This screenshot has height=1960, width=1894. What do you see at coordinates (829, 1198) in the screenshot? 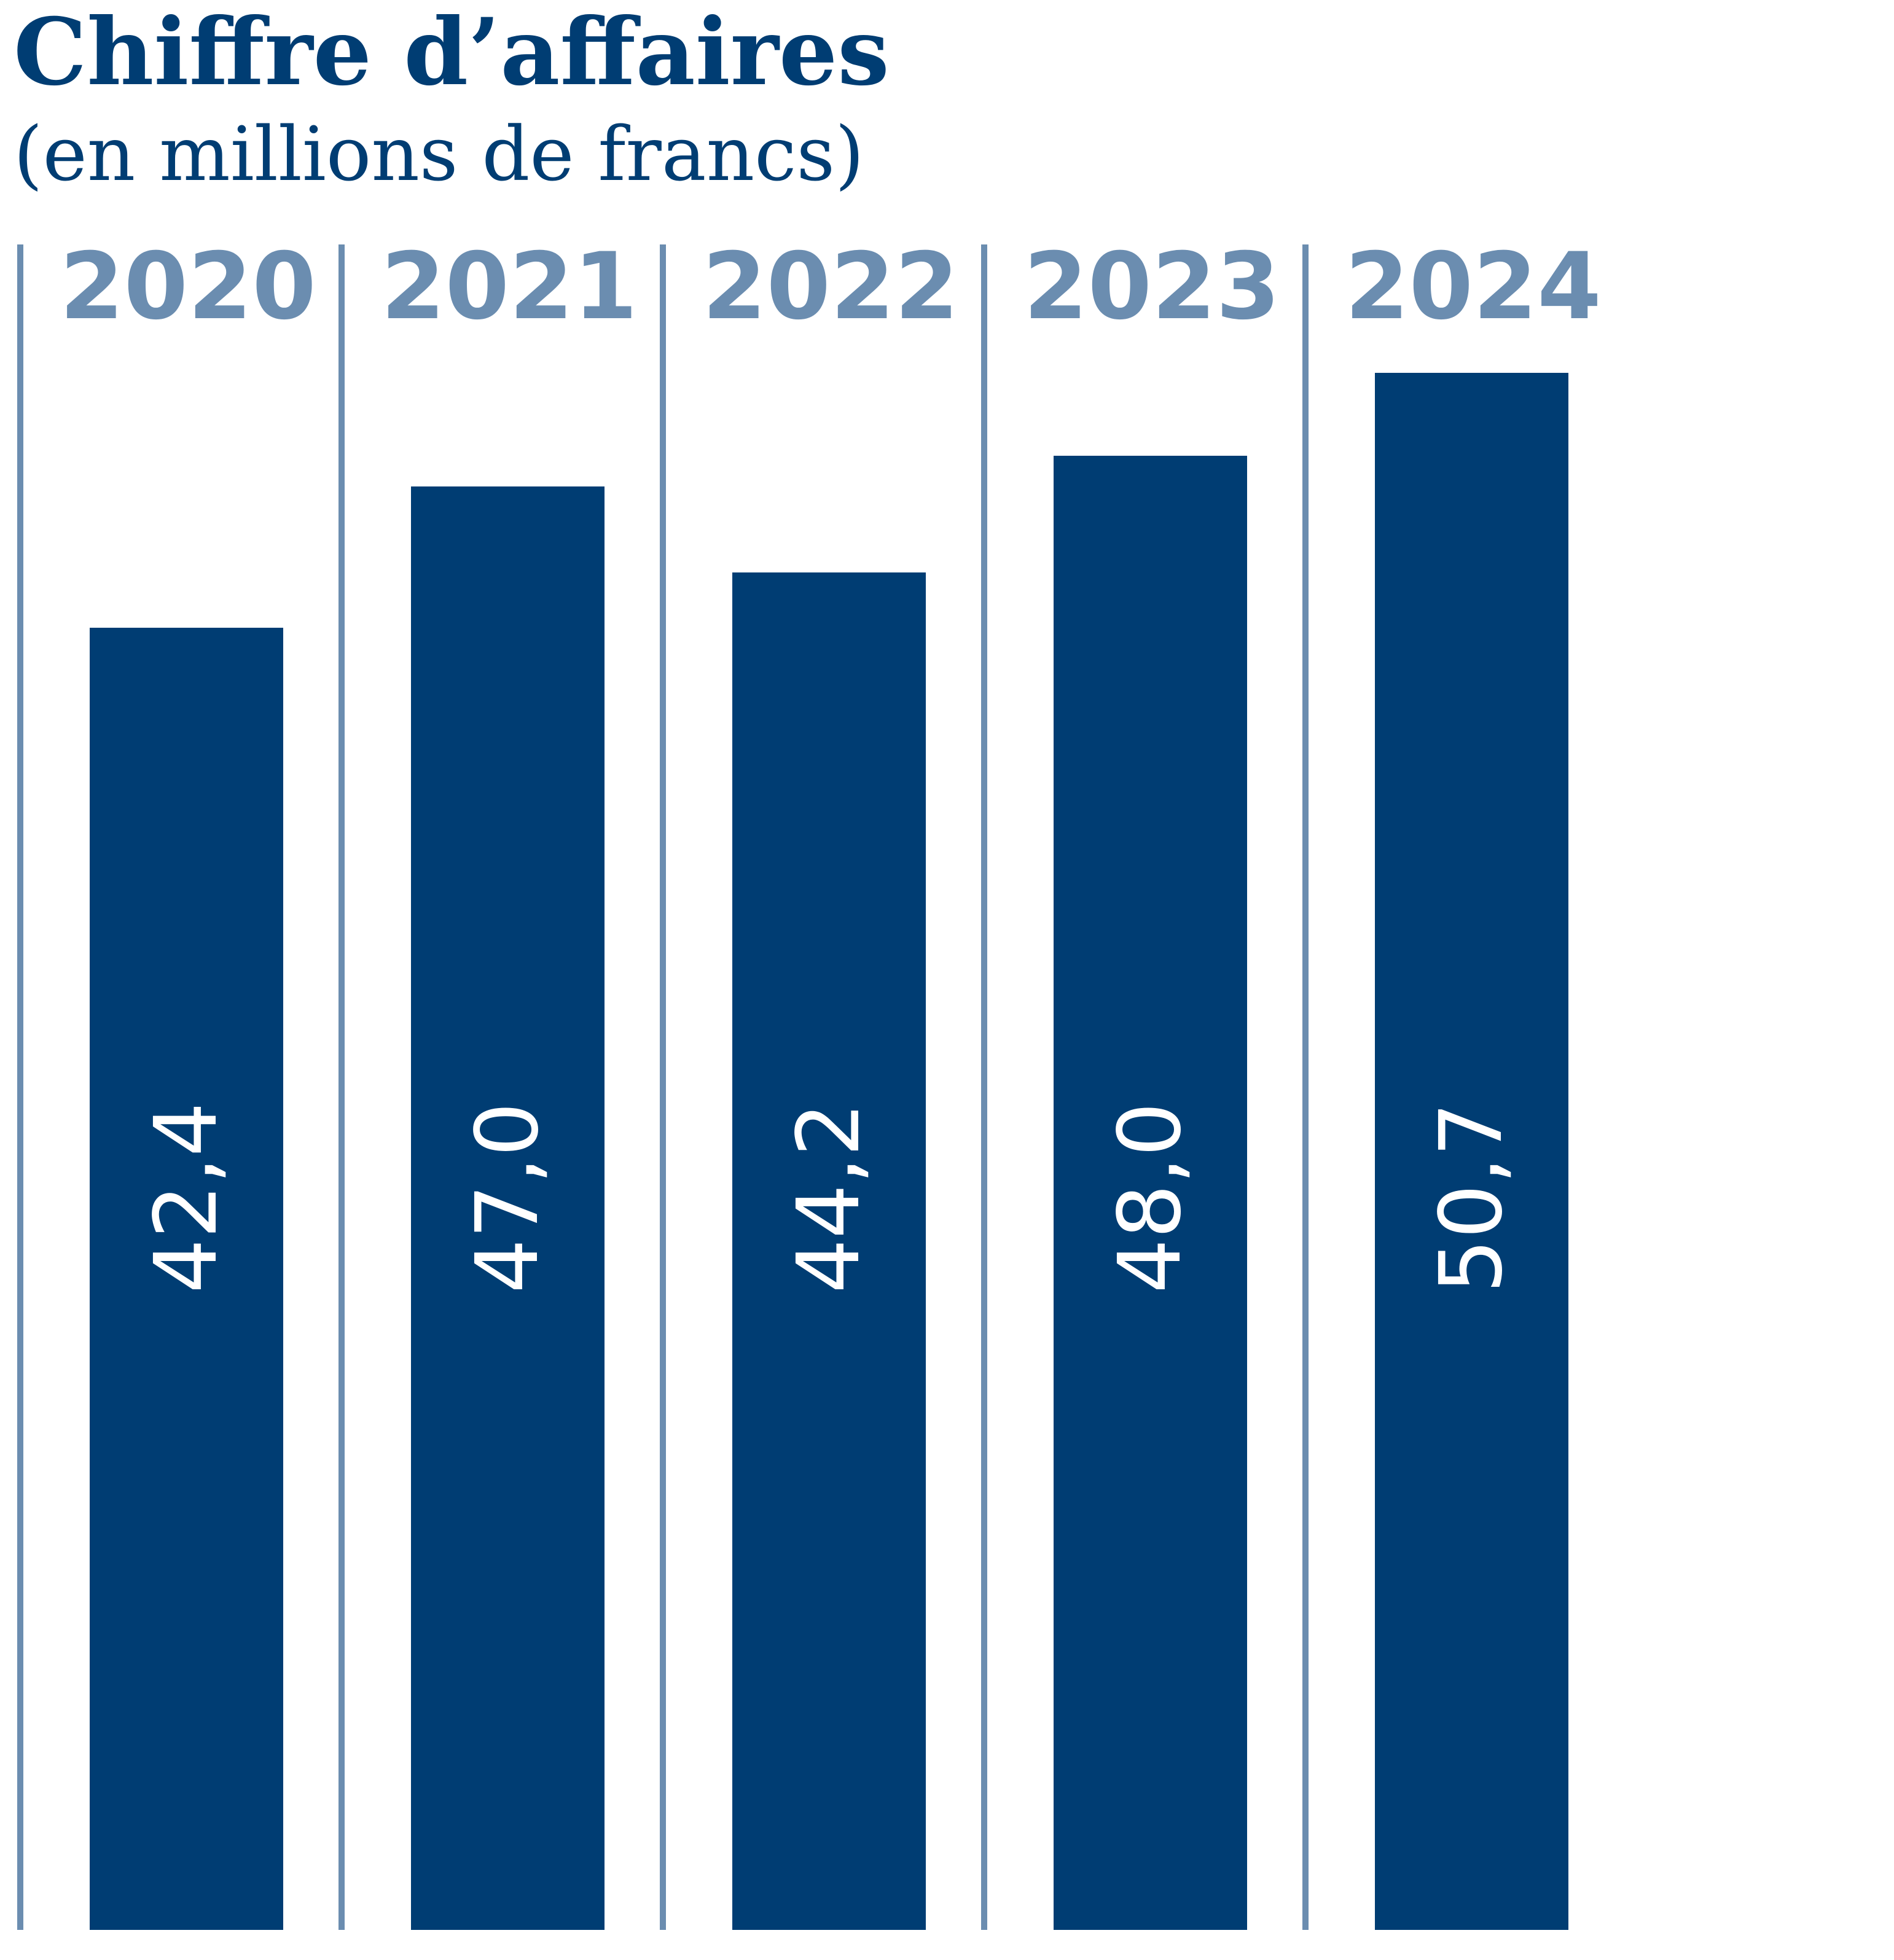
I see `value-label: 44,2` at bounding box center [829, 1198].